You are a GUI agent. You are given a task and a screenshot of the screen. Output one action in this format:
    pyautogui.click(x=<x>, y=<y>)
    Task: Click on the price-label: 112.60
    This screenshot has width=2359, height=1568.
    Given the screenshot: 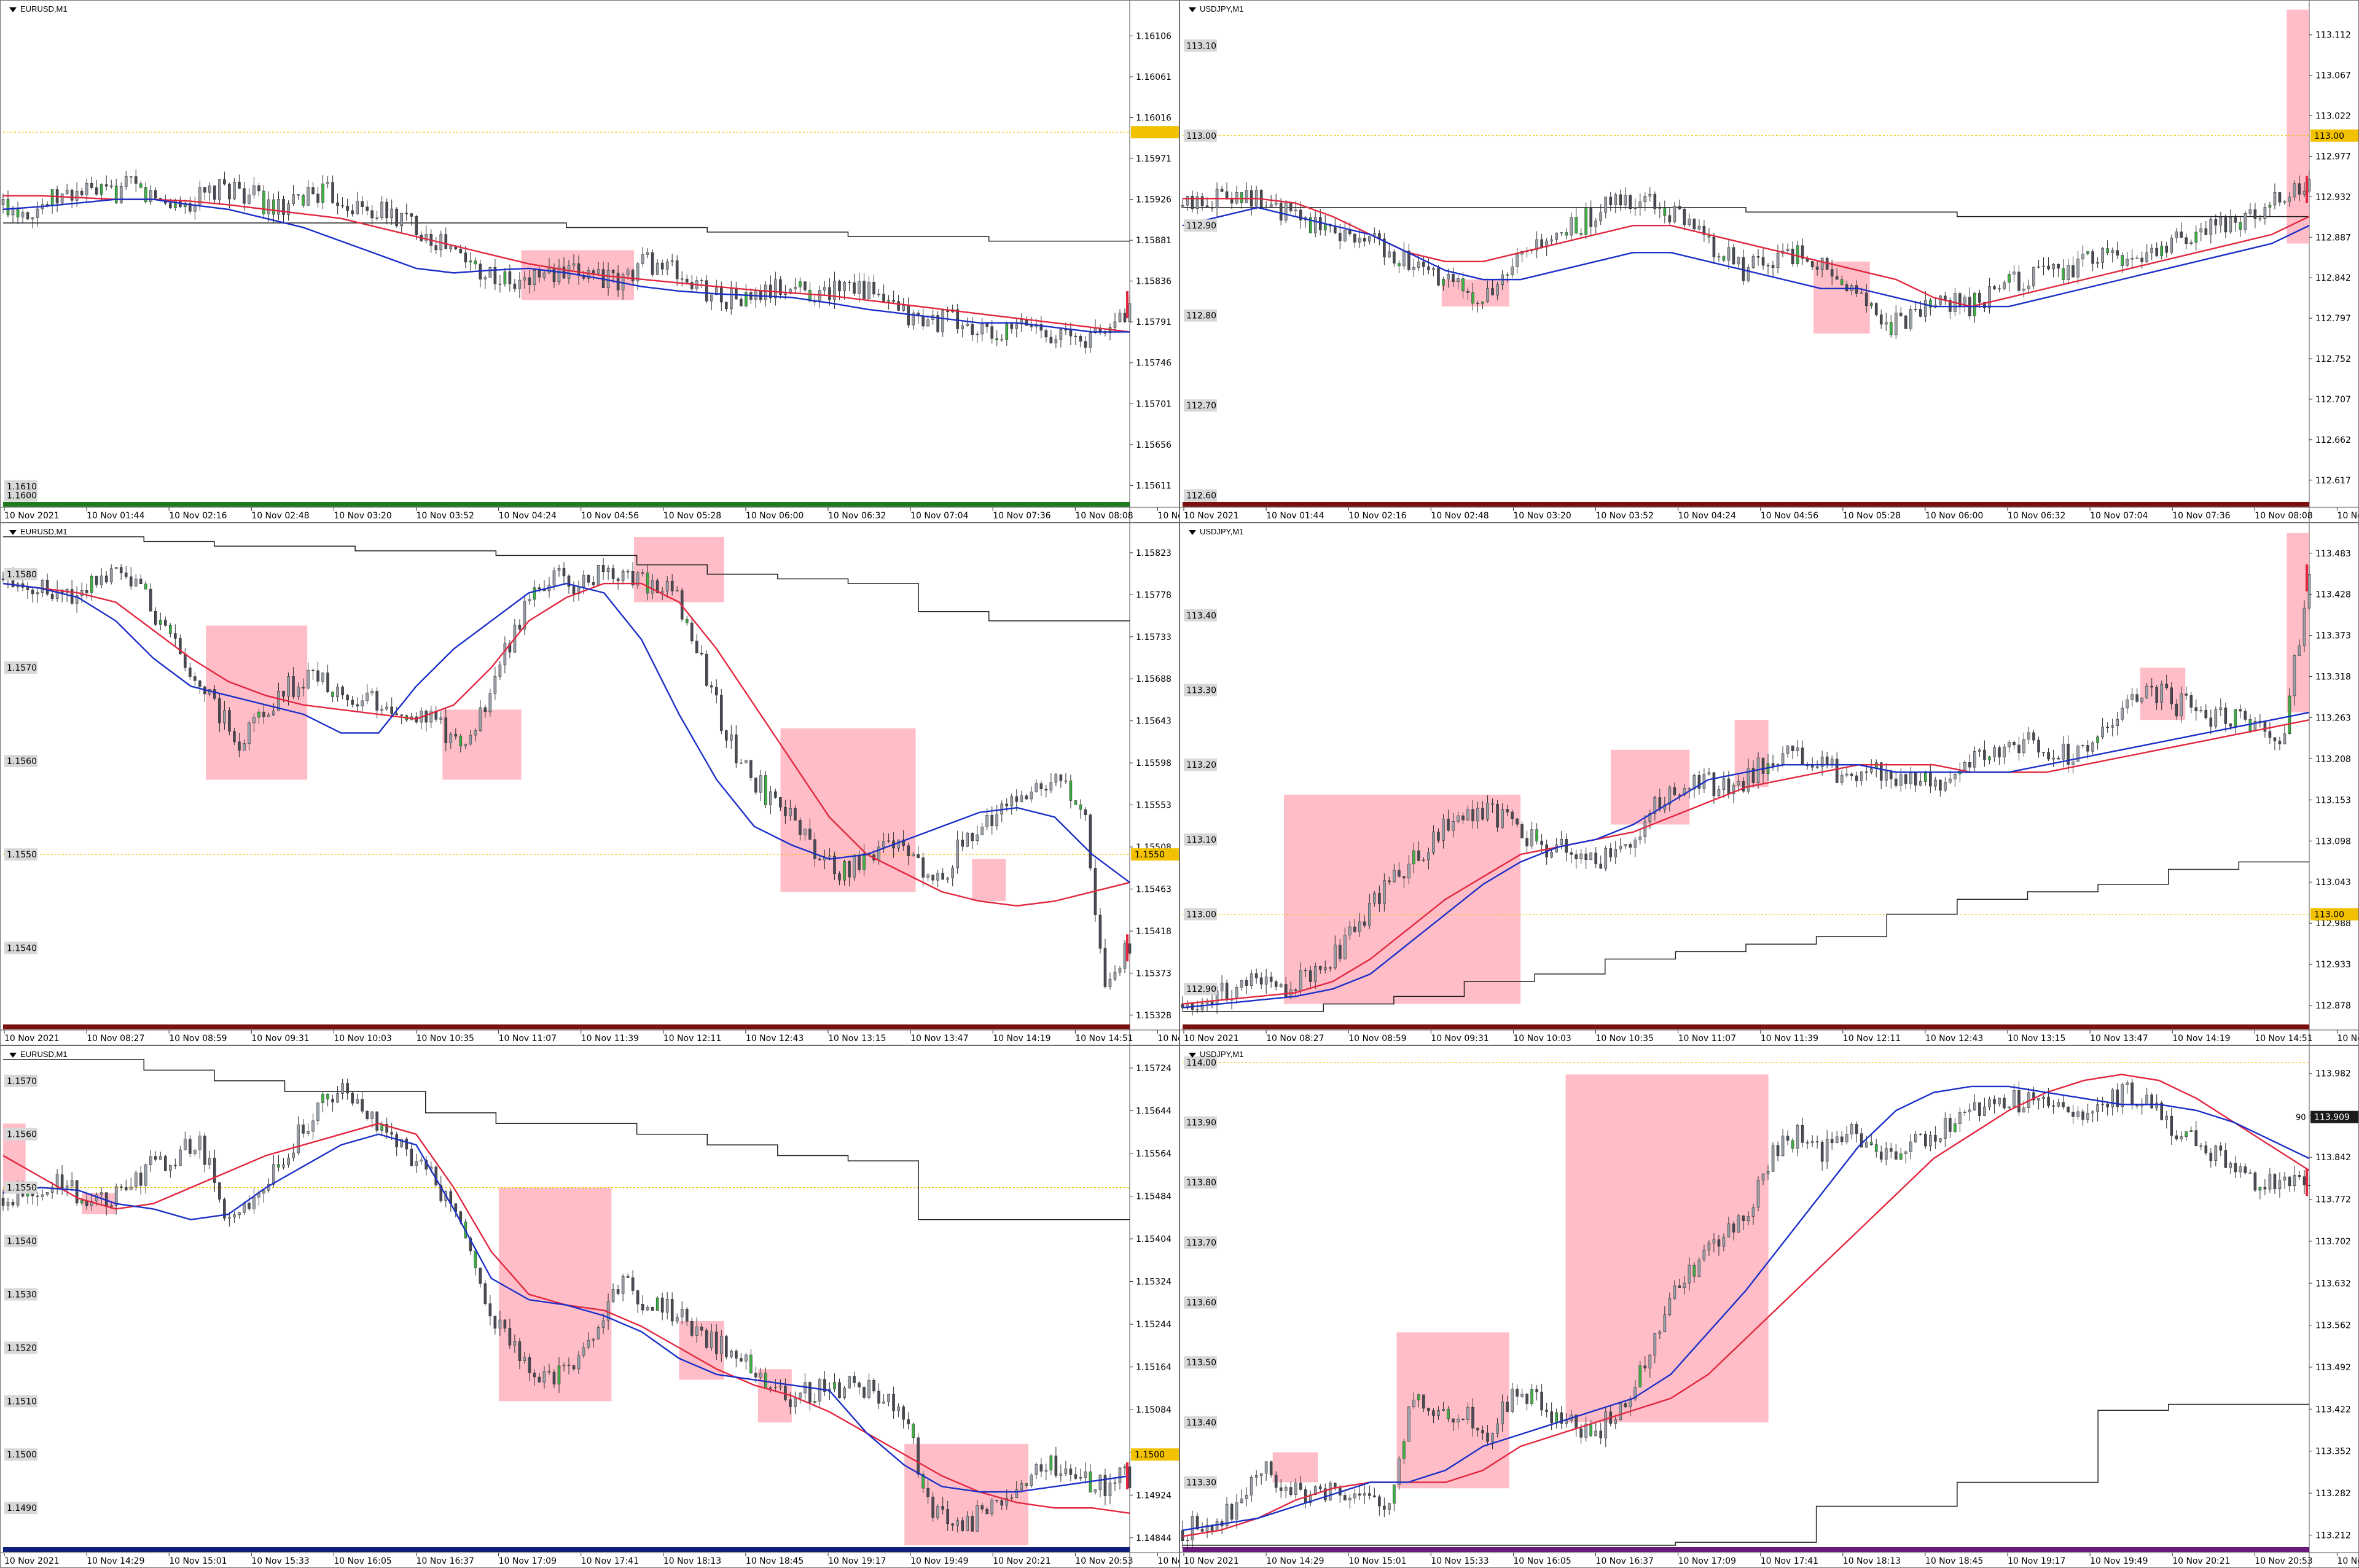 What is the action you would take?
    pyautogui.click(x=1200, y=495)
    